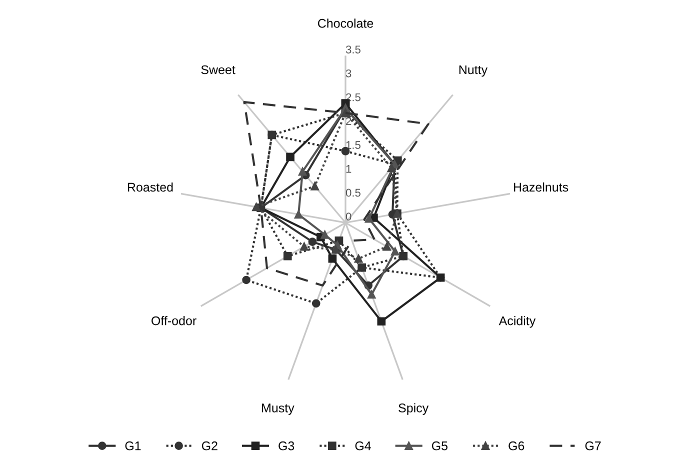 Image resolution: width=691 pixels, height=464 pixels. What do you see at coordinates (440, 445) in the screenshot?
I see `legend-label: G5` at bounding box center [440, 445].